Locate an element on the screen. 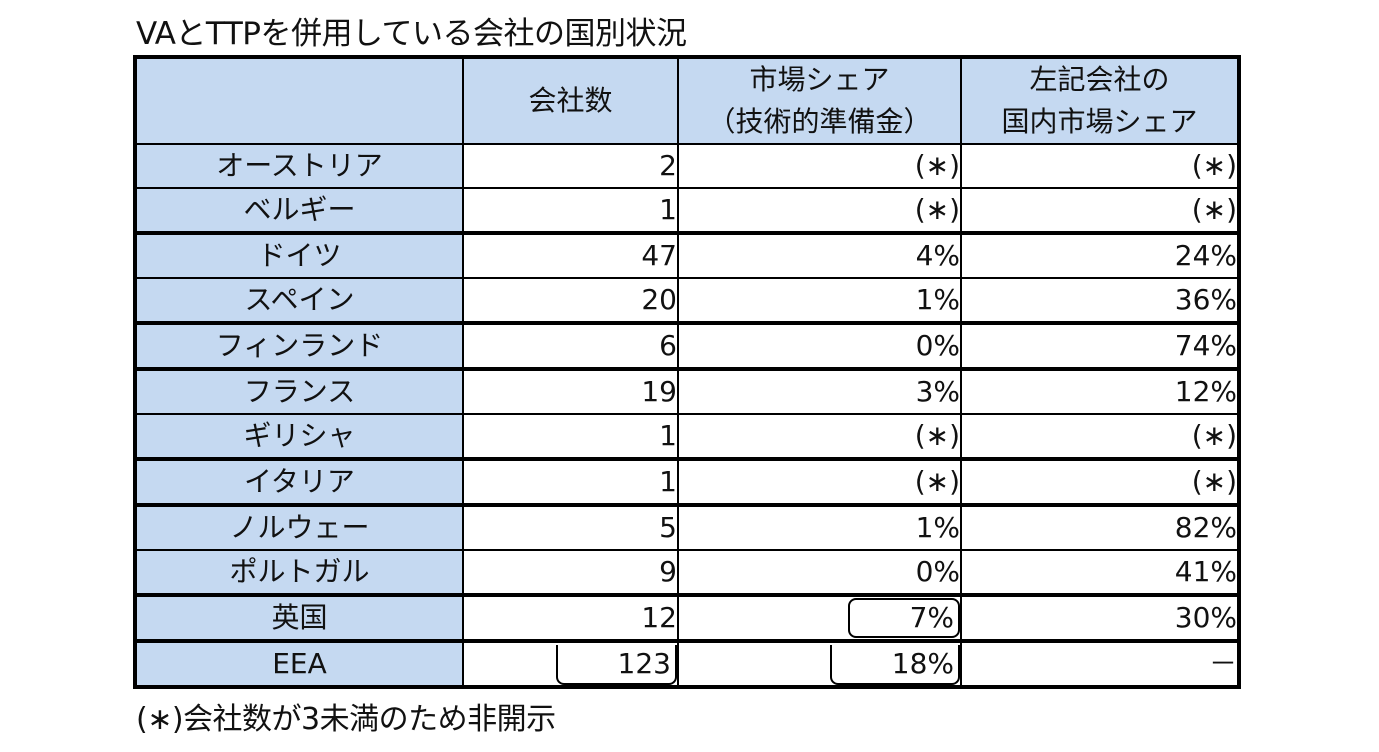  domestic-share-cell: 82% is located at coordinates (1100, 527).